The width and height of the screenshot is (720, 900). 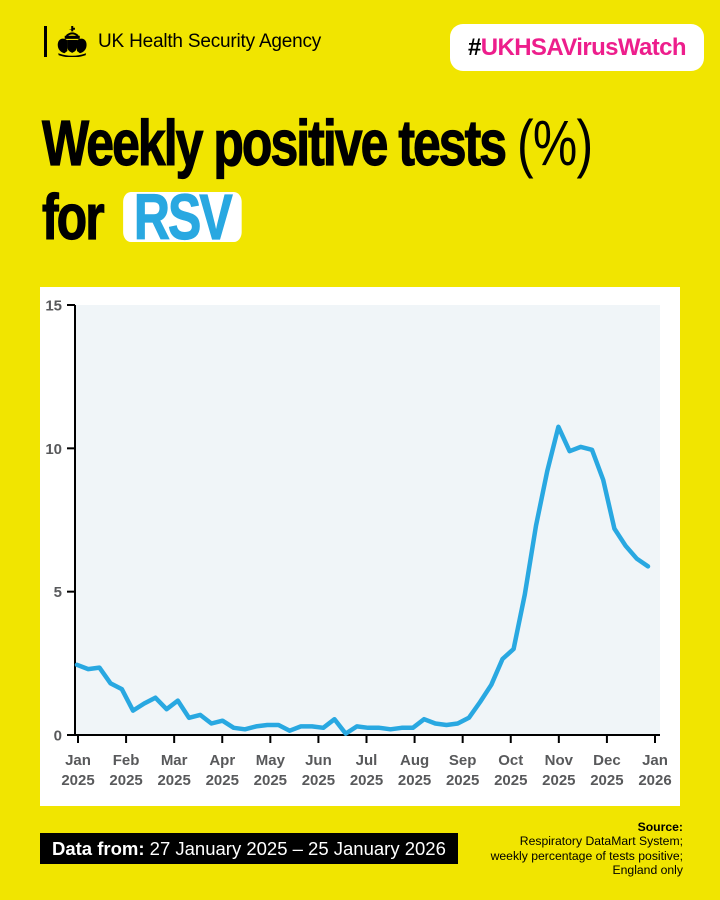 What do you see at coordinates (318, 770) in the screenshot?
I see `x-tick-label: Jun 2025` at bounding box center [318, 770].